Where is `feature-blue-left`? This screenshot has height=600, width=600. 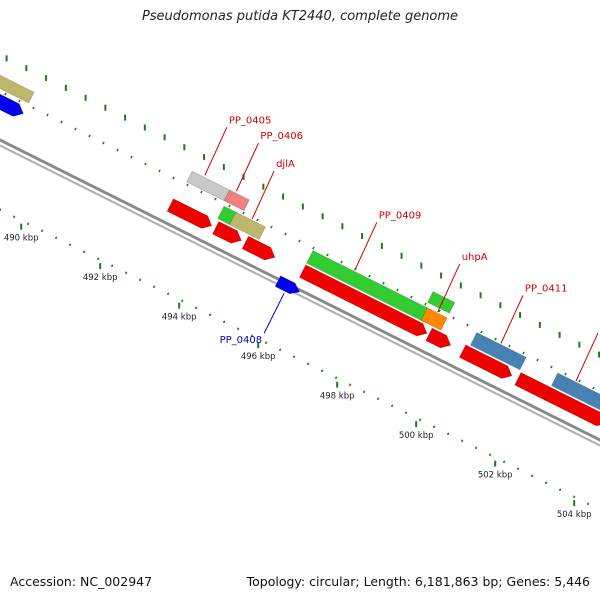
feature-blue-left is located at coordinates (12, 105).